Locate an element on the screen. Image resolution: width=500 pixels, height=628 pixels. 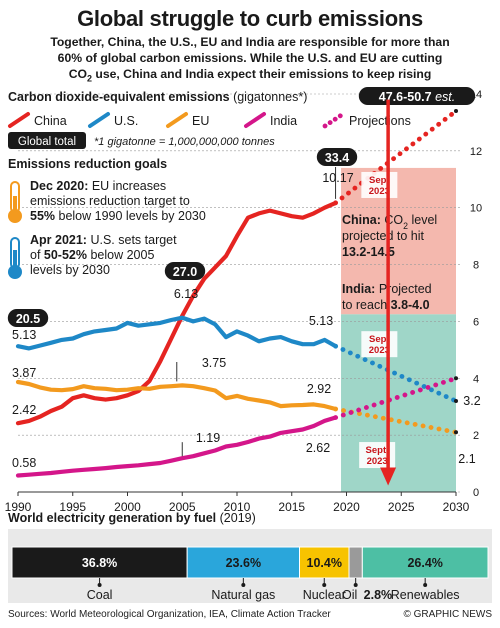
subtitle-co: CO is located at coordinates (77, 74).